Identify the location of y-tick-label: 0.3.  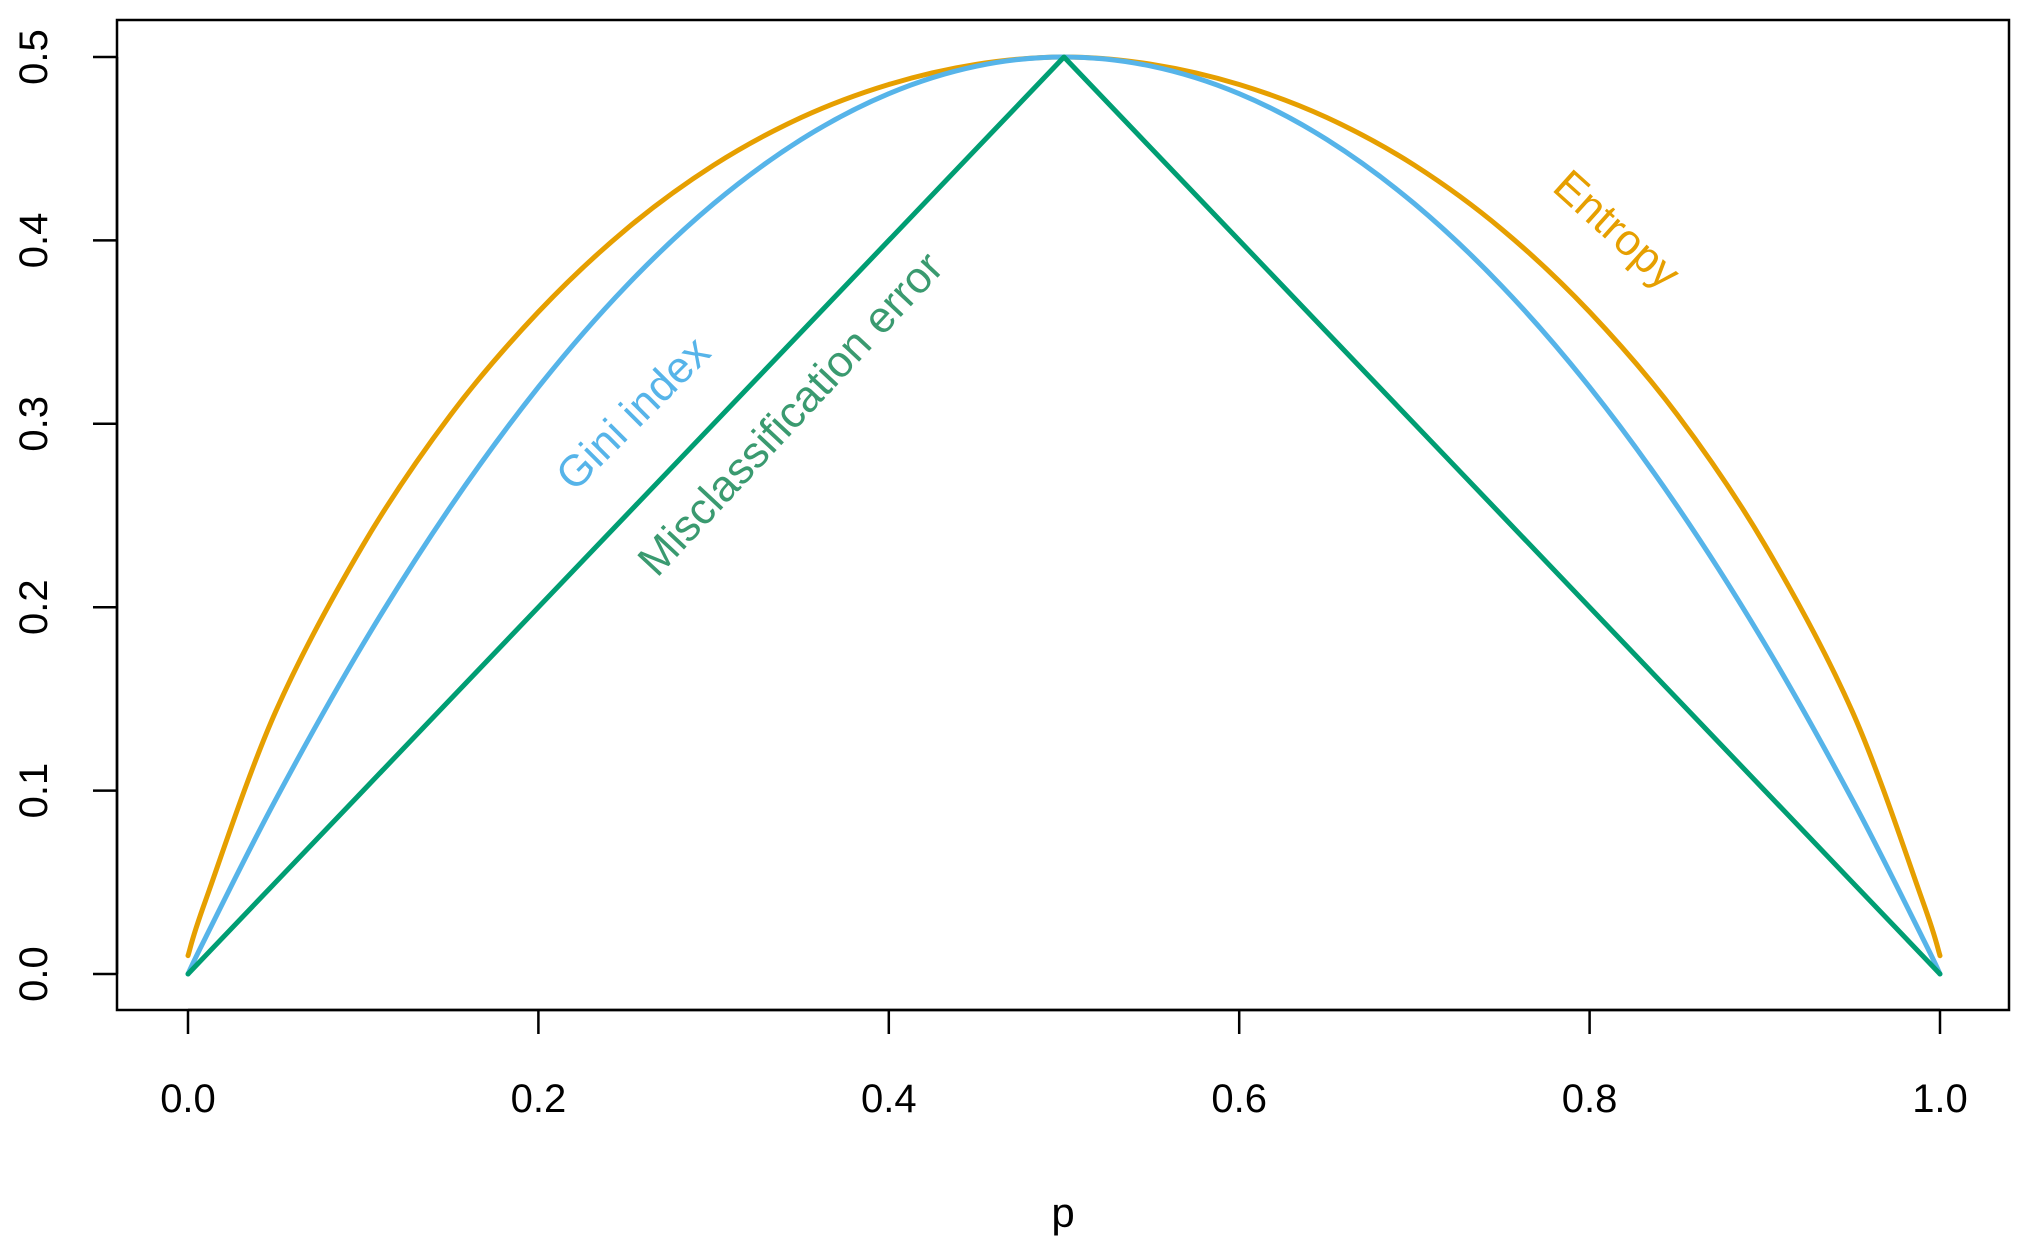
(34, 424).